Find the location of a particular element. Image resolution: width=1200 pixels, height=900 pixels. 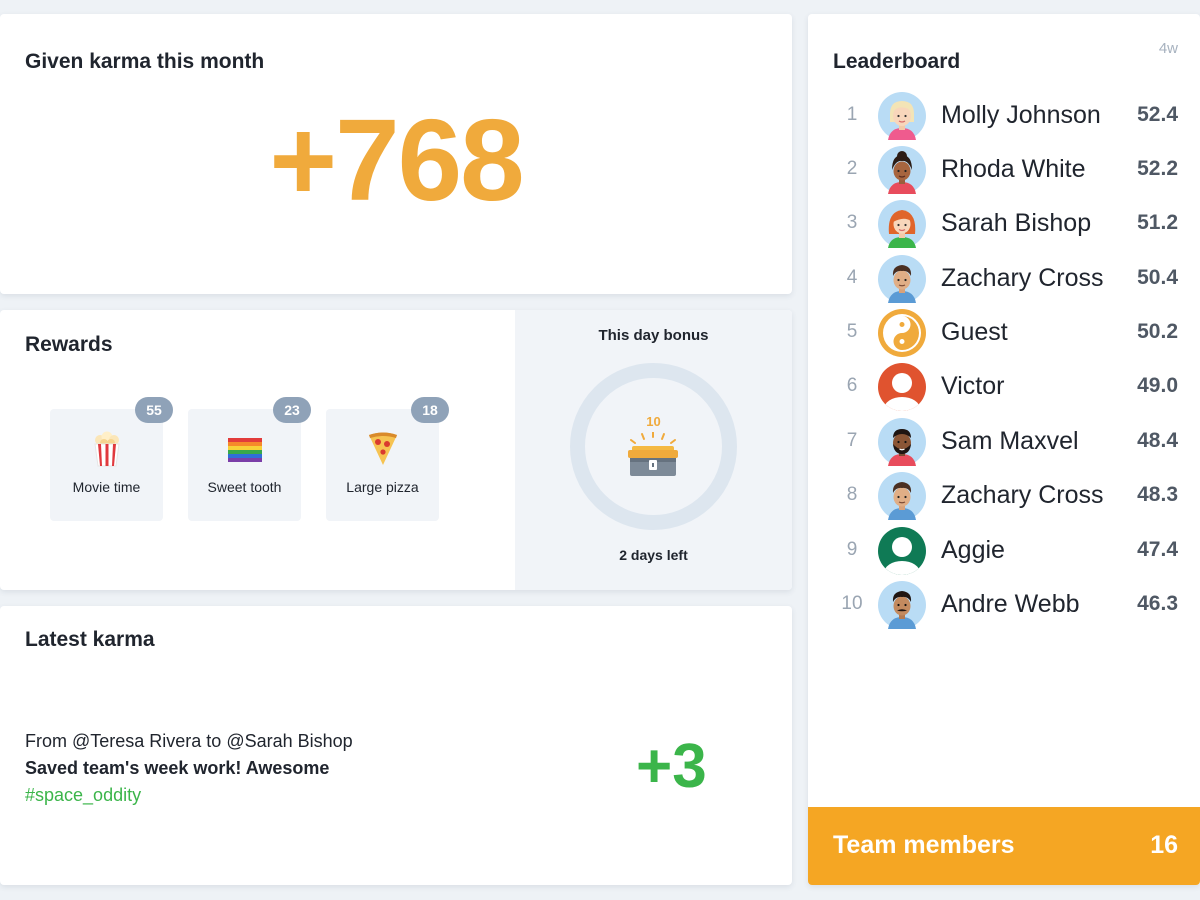

leaderboard-row: 1 Molly Johnson 52.4 is located at coordinates (1004, 116).